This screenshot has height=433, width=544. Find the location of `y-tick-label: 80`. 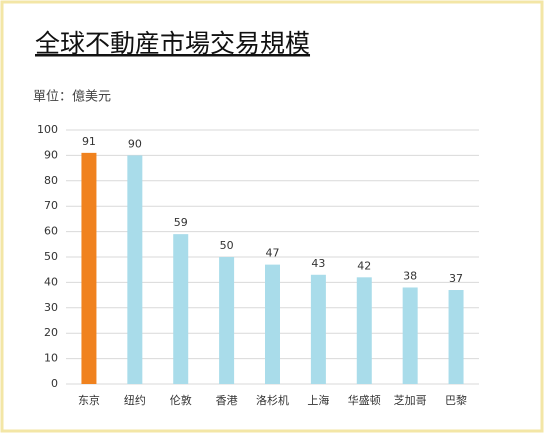

y-tick-label: 80 is located at coordinates (51, 180).